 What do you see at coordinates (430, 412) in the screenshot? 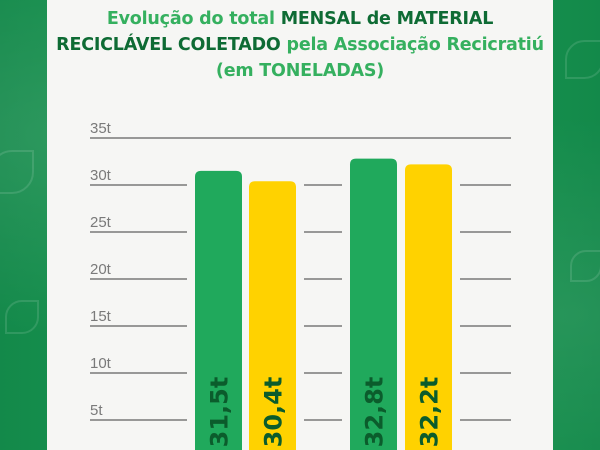
I see `bar-value-label: 32,2t` at bounding box center [430, 412].